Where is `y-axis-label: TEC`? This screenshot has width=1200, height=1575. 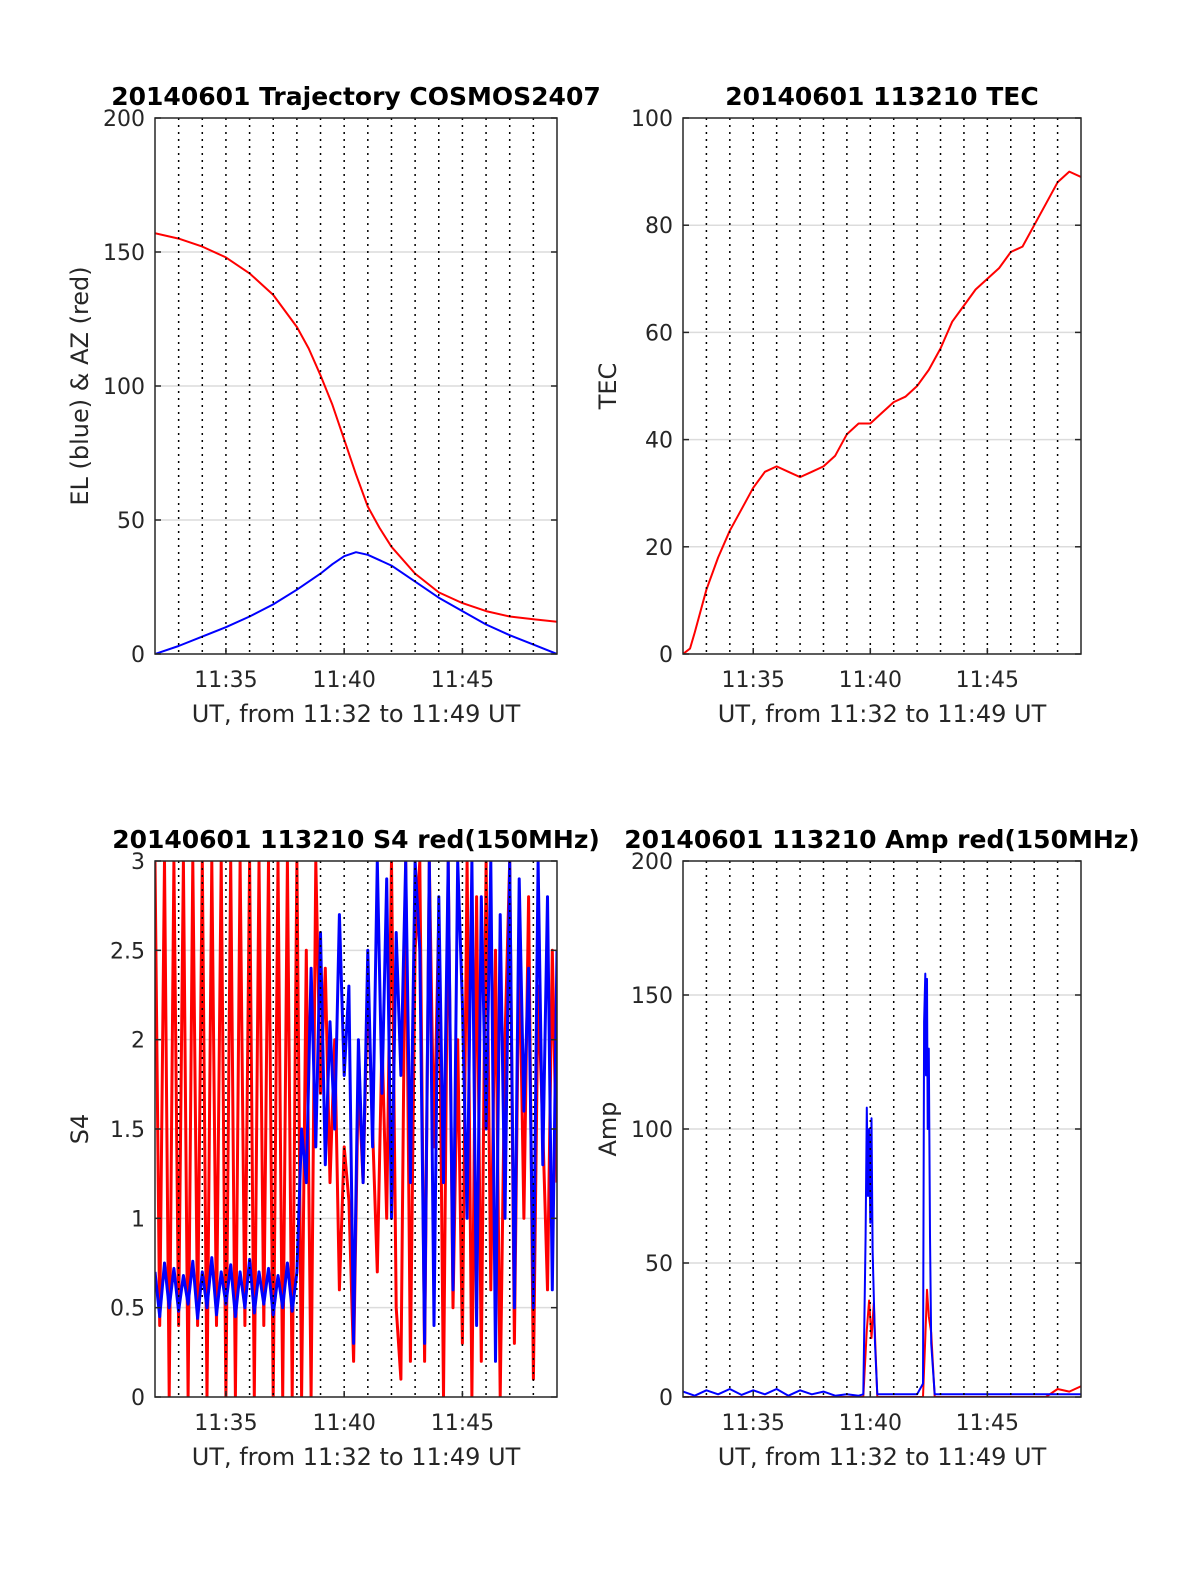
y-axis-label: TEC is located at coordinates (608, 387).